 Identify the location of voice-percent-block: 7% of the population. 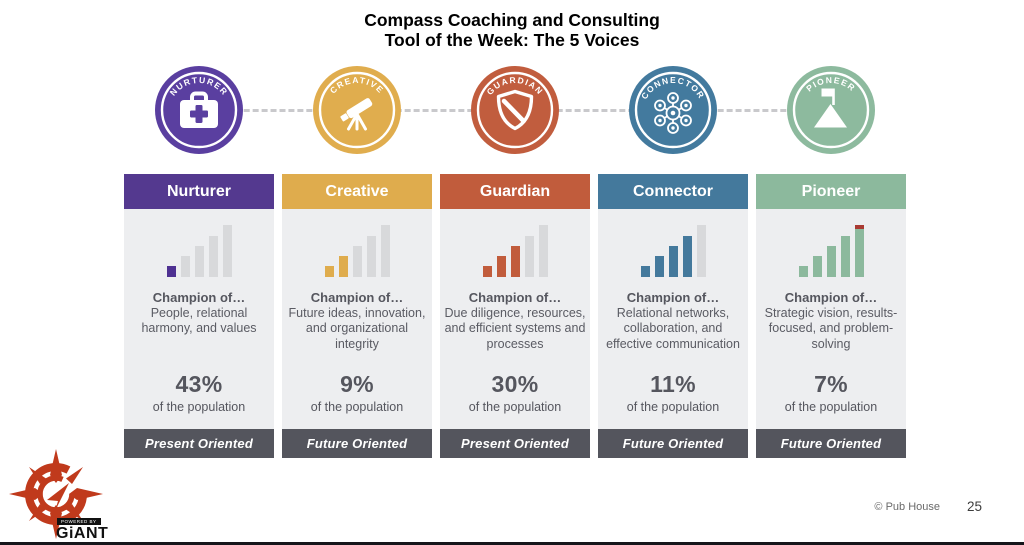
(831, 400).